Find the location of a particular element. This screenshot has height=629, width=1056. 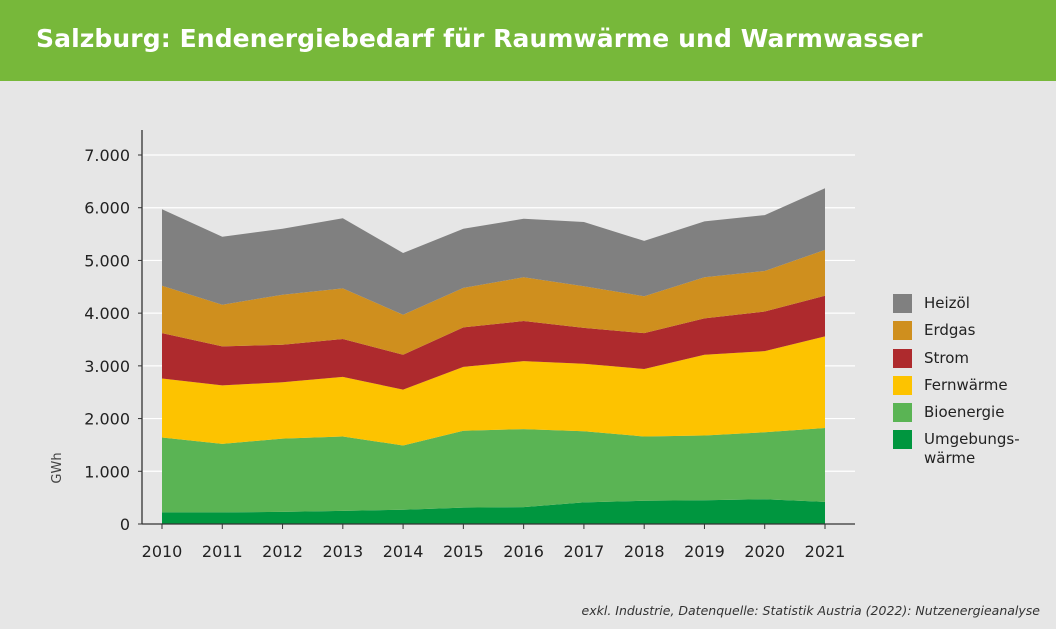

y-axis-label: GWh is located at coordinates (57, 467).